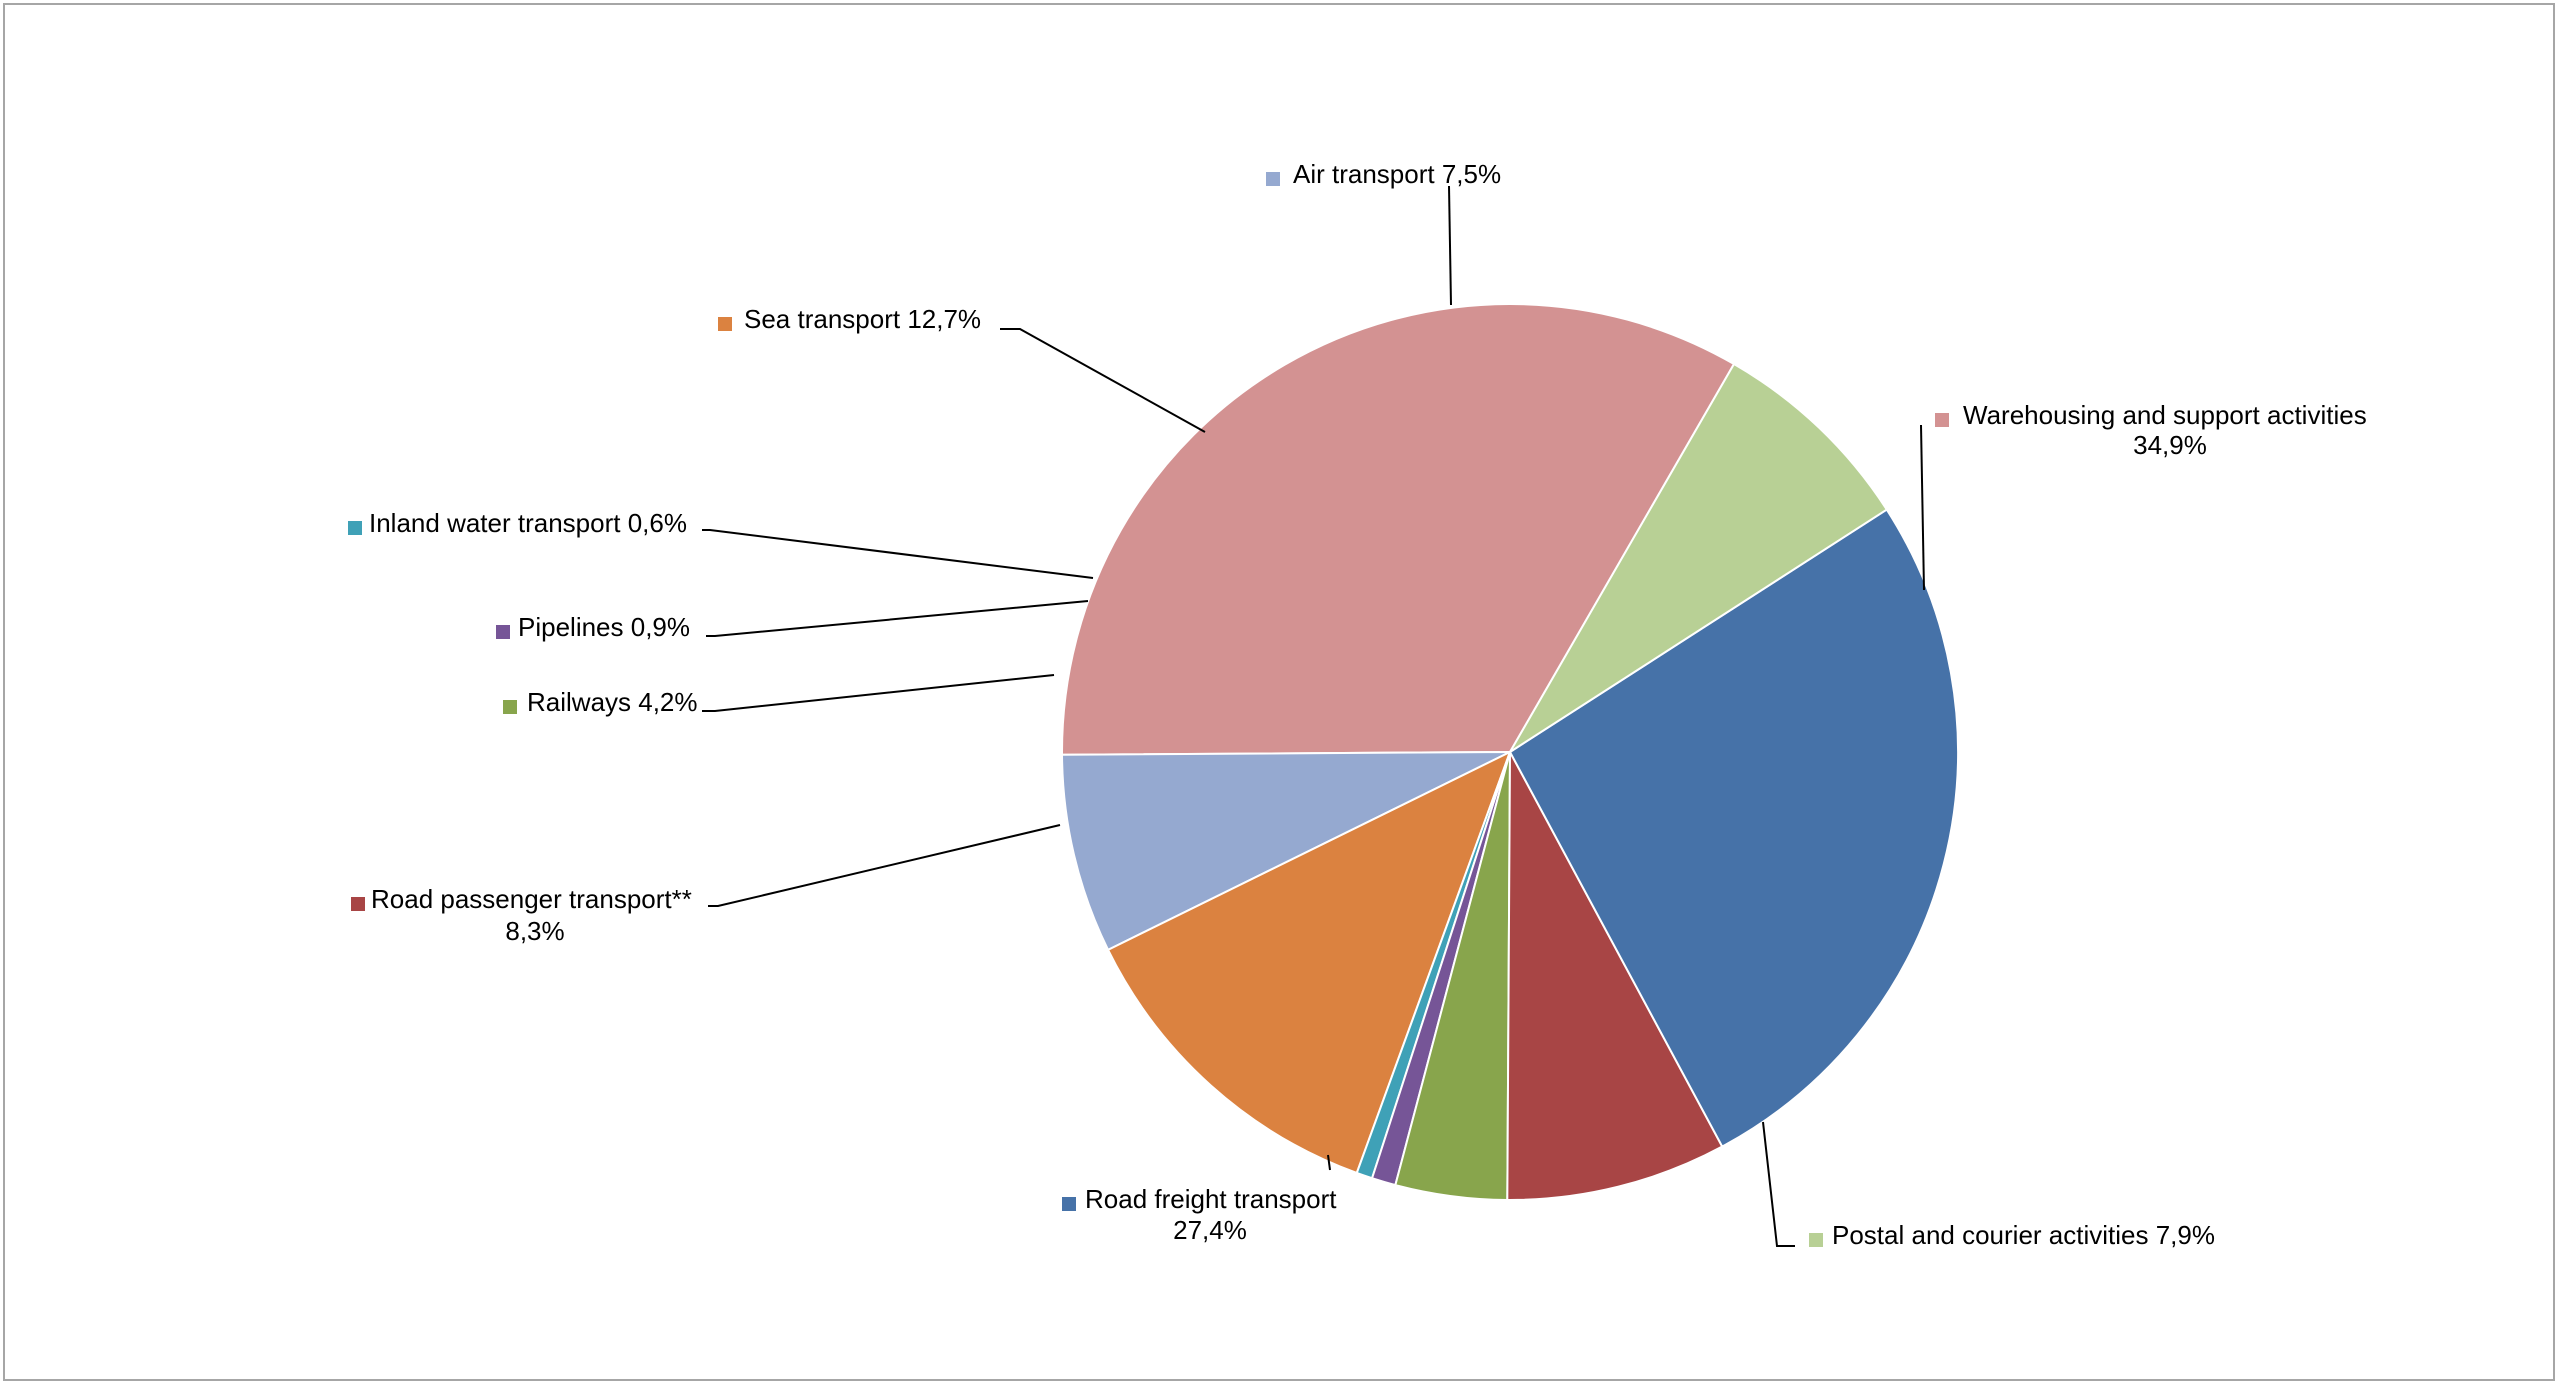  I want to click on pie-slice-road-freight-transport, so click(1733, 828).